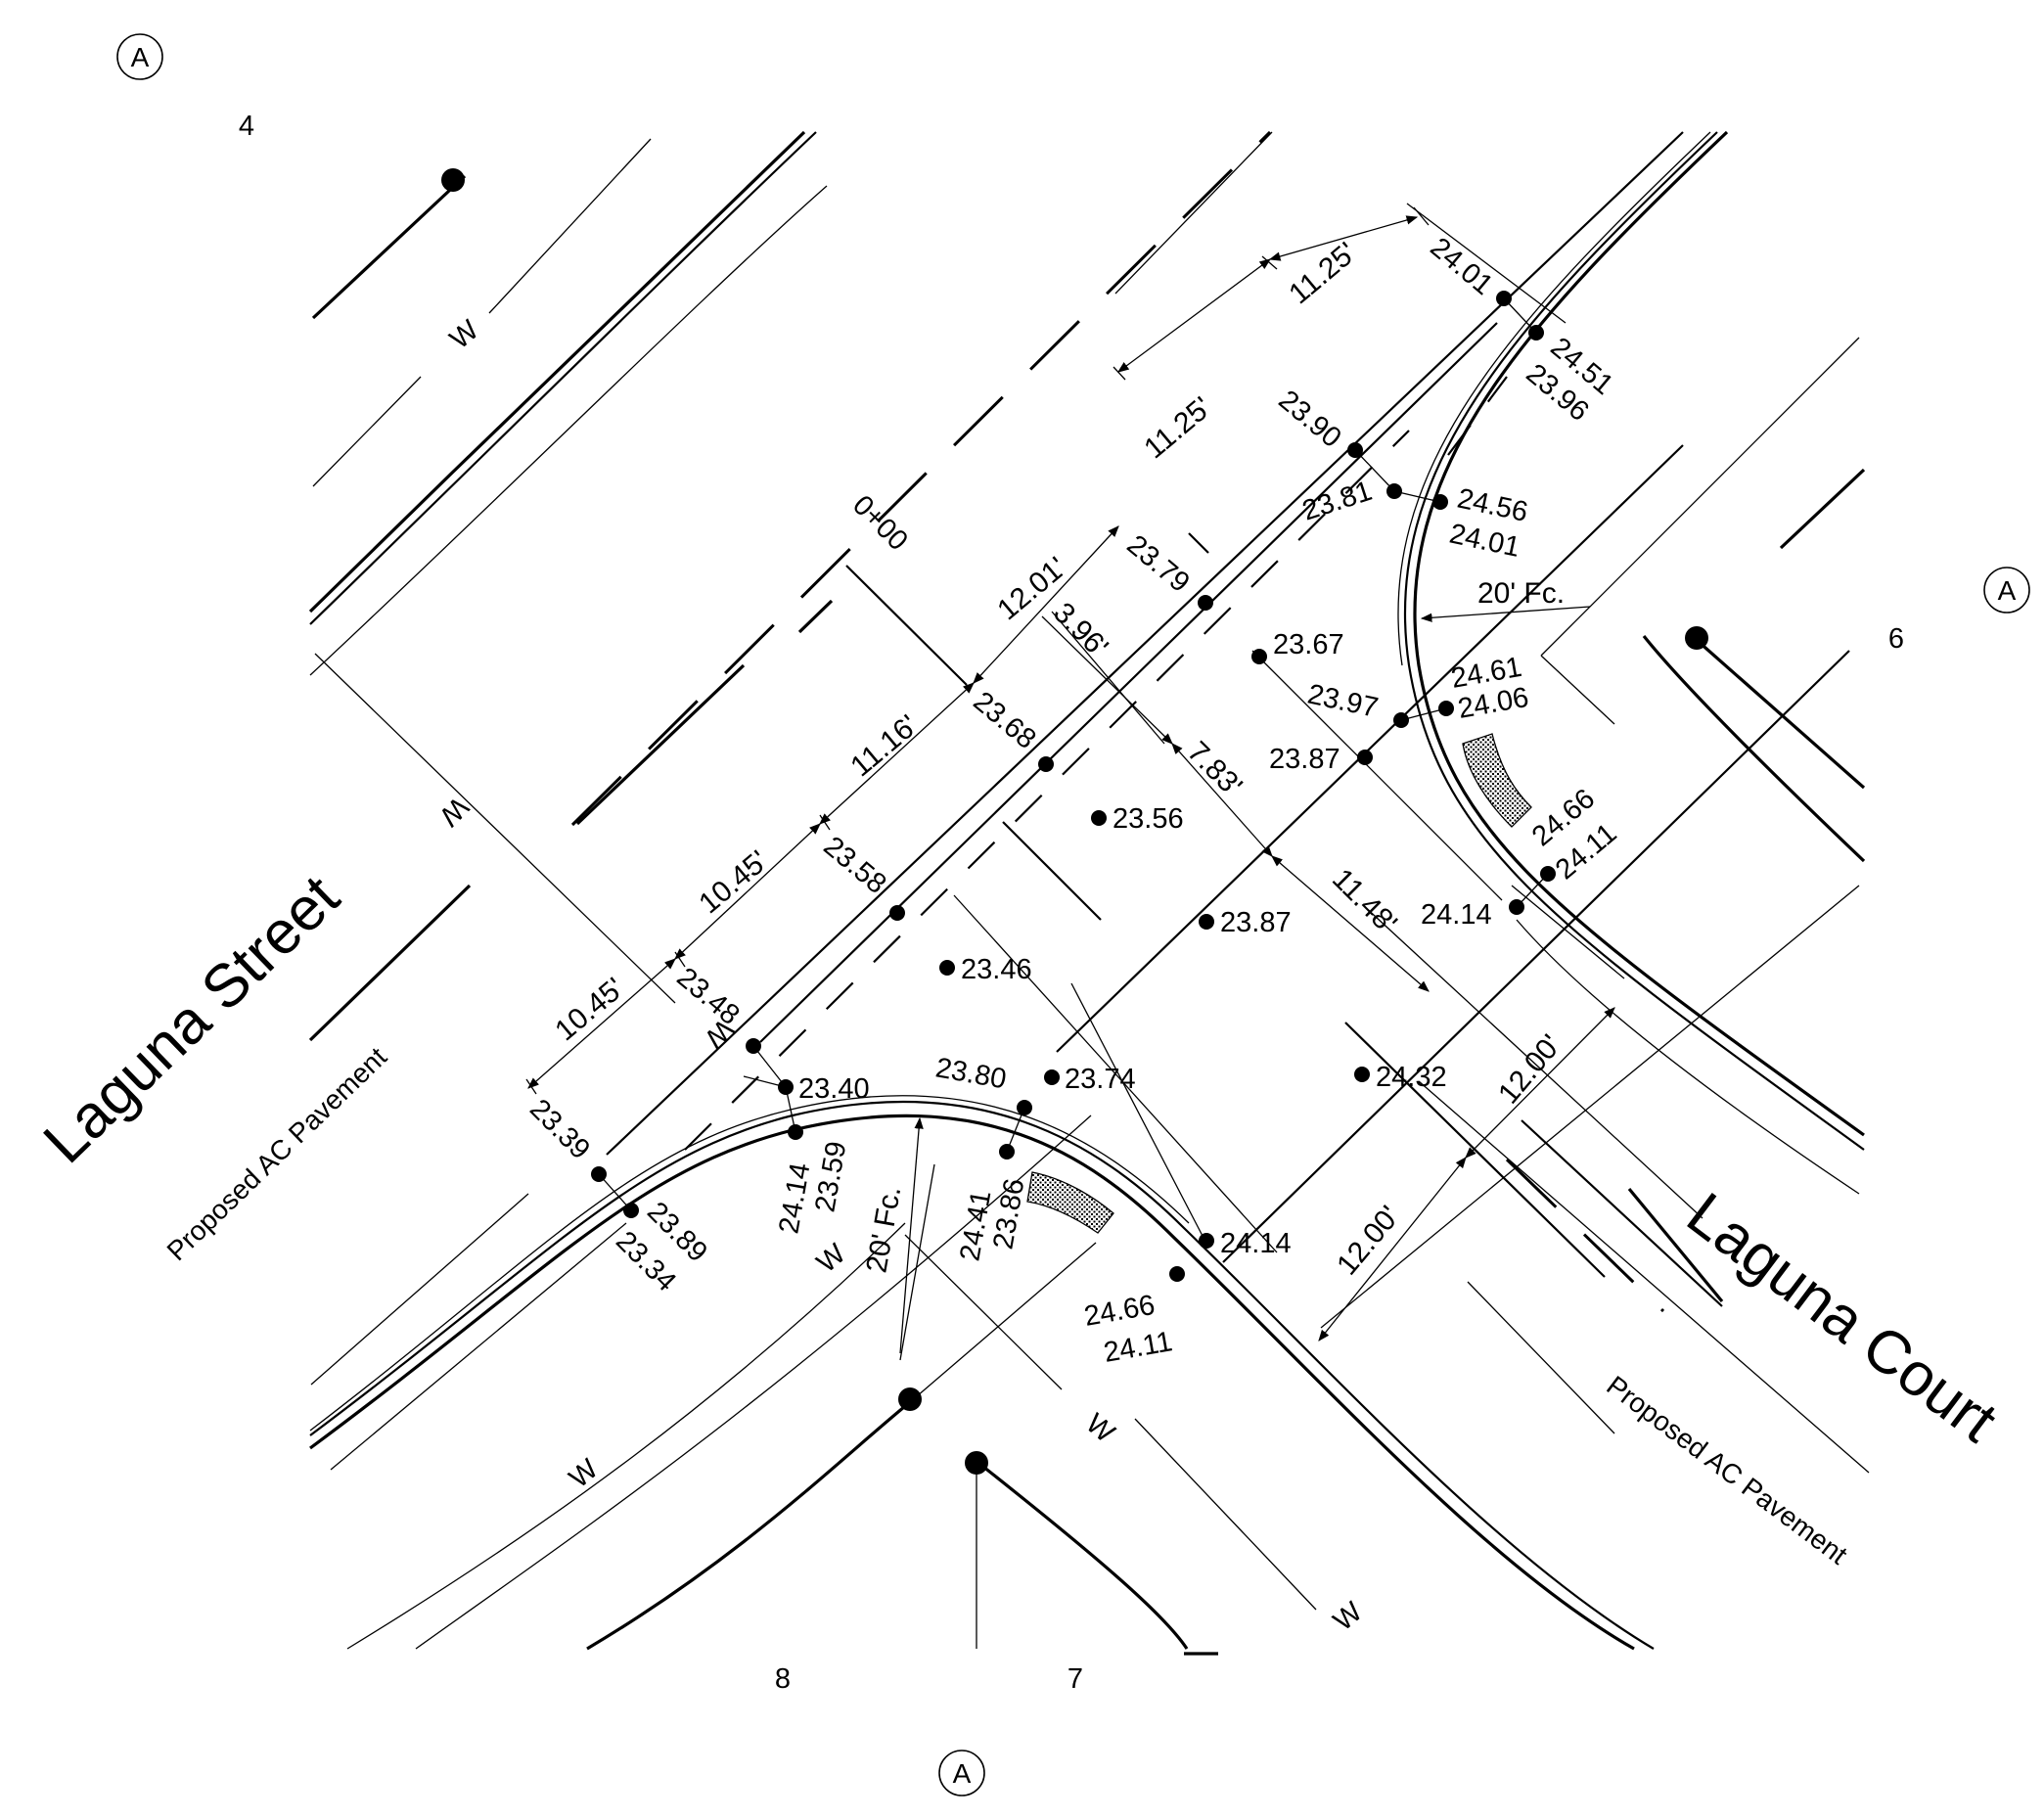 The width and height of the screenshot is (2044, 1819). I want to click on elevation-label: 23.74, so click(1100, 1079).